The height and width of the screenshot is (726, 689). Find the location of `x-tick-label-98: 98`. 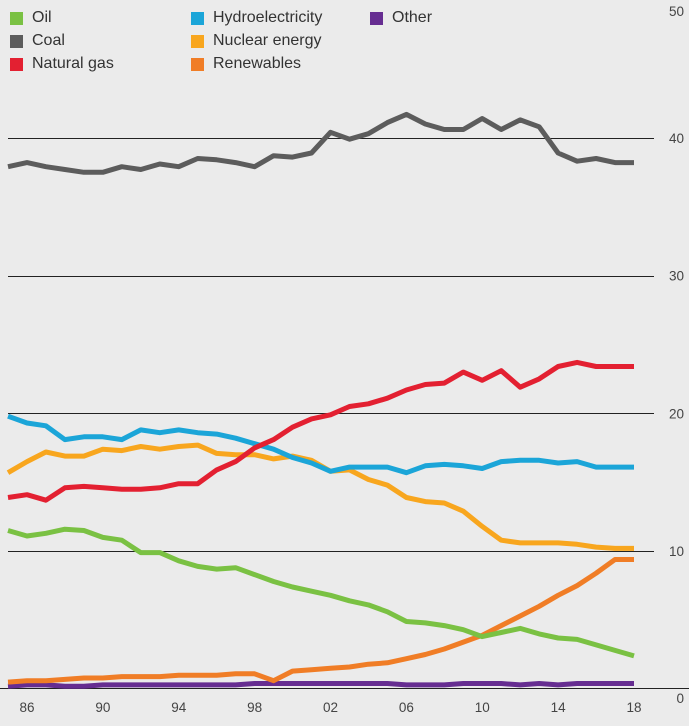

x-tick-label-98: 98 is located at coordinates (254, 707).